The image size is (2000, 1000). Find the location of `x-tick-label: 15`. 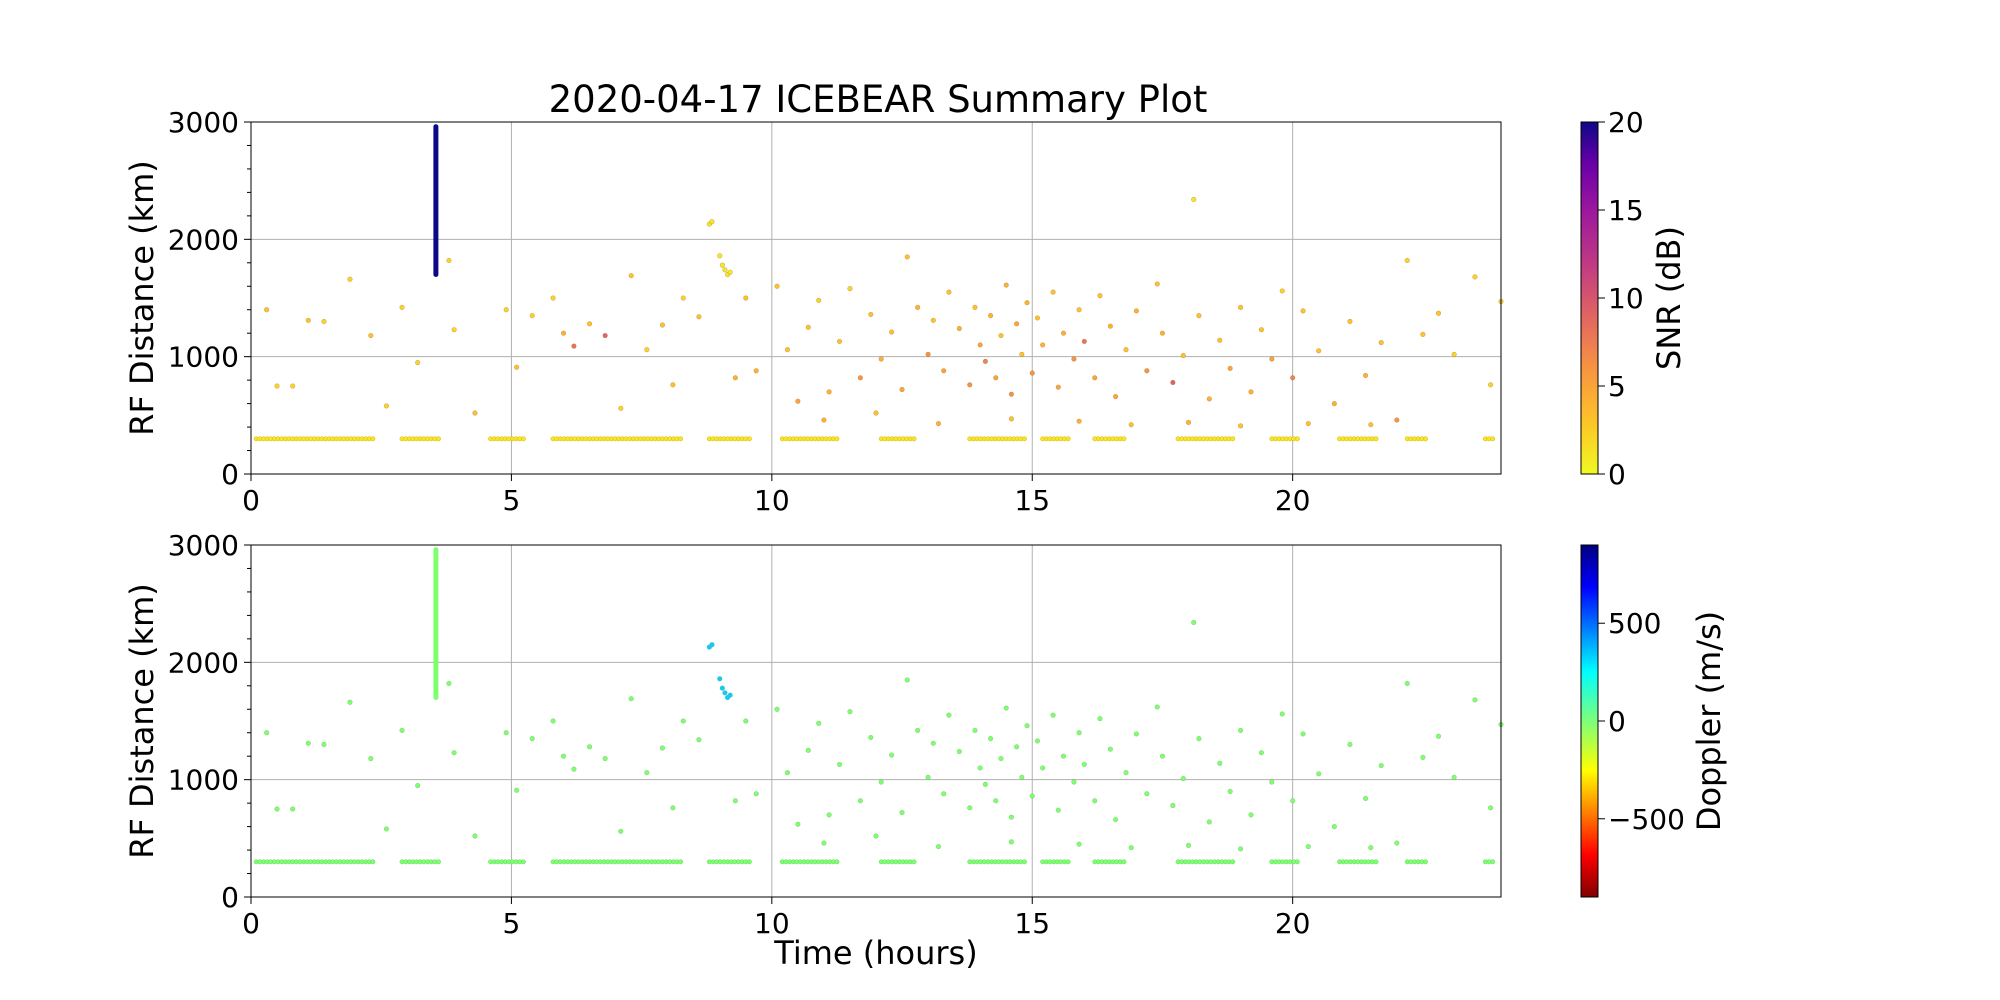

x-tick-label: 15 is located at coordinates (1032, 923).